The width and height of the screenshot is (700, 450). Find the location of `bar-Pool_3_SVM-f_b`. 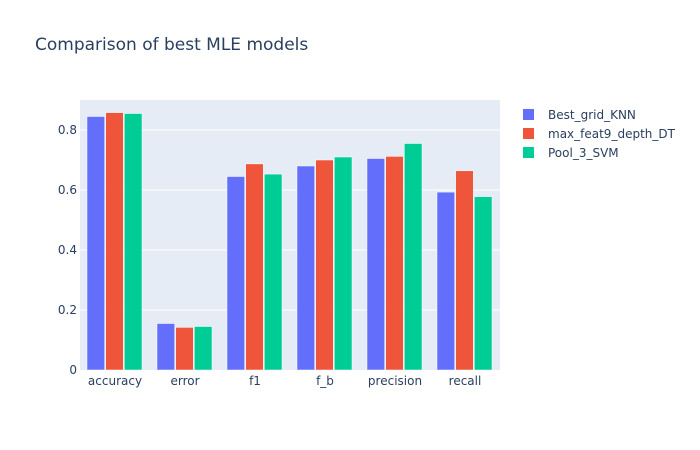

bar-Pool_3_SVM-f_b is located at coordinates (343, 263).